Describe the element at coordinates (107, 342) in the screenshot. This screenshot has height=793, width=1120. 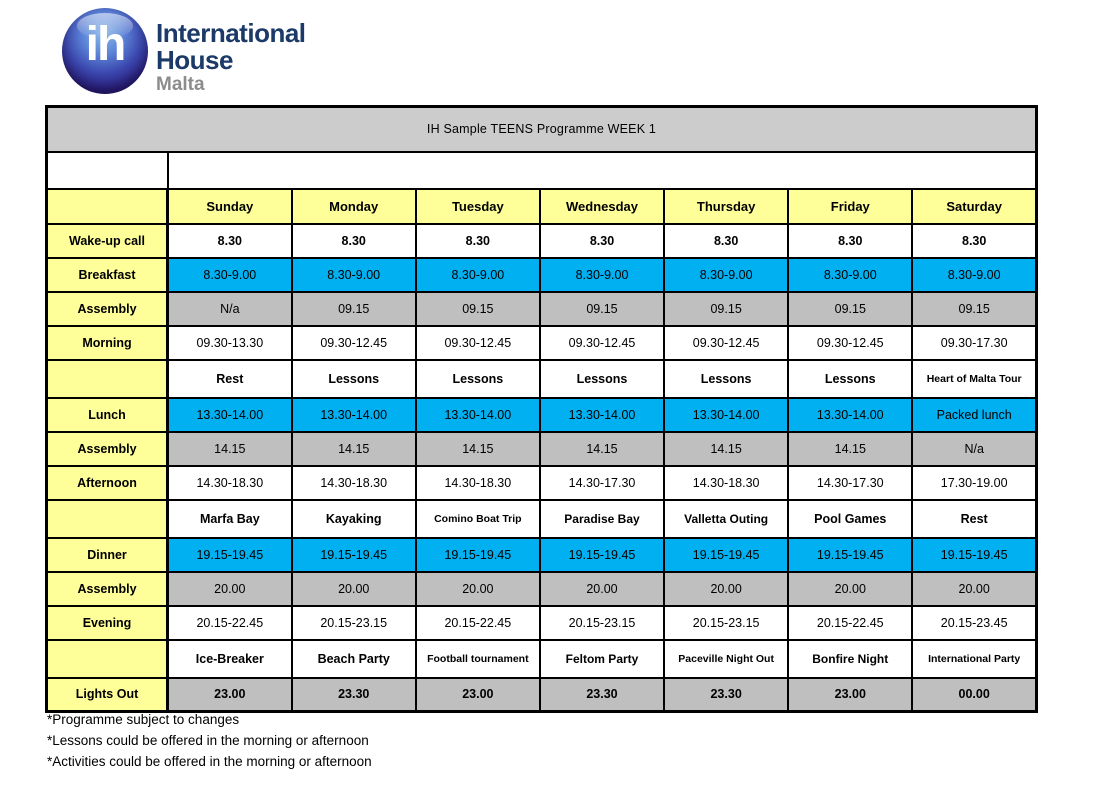
I see `row-label: Morning` at that location.